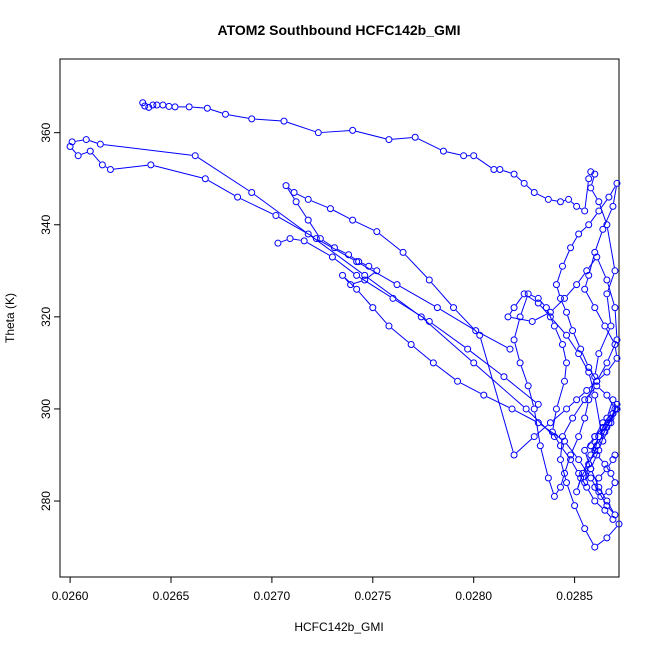 This screenshot has height=650, width=650. What do you see at coordinates (70, 596) in the screenshot?
I see `x-tick-label: 0.0260` at bounding box center [70, 596].